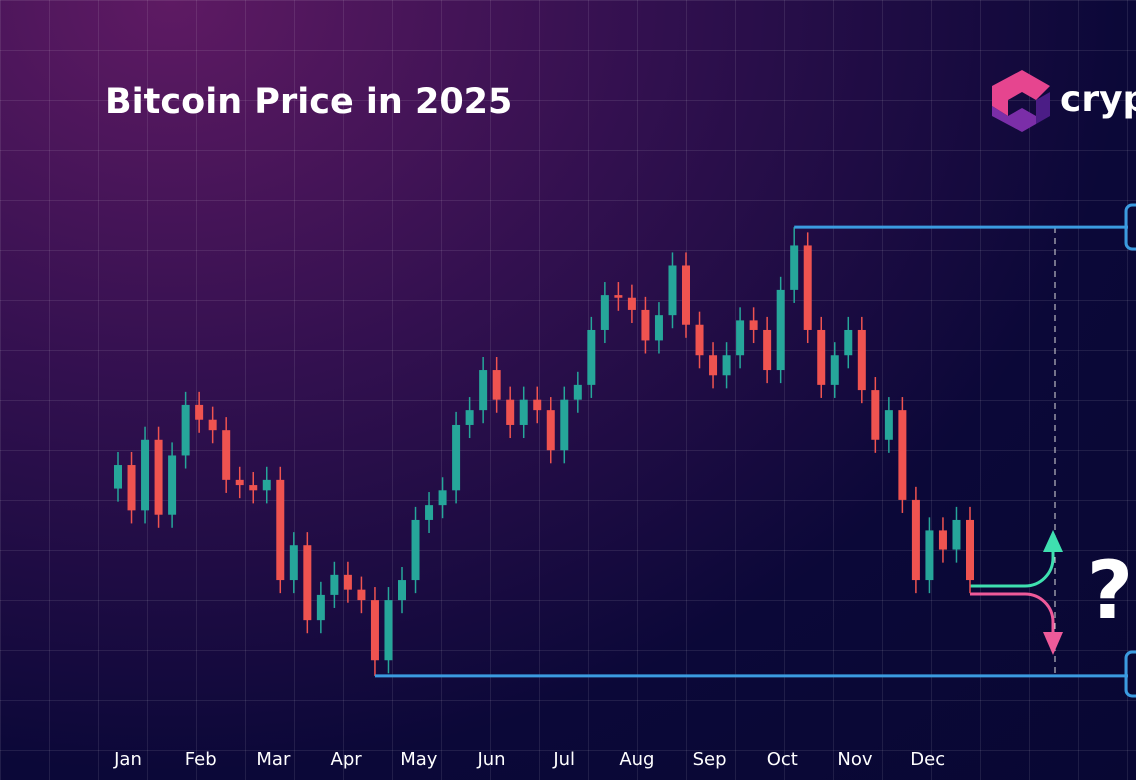 This screenshot has height=780, width=1136. Describe the element at coordinates (1012, 568) in the screenshot. I see `up-arrow` at that location.